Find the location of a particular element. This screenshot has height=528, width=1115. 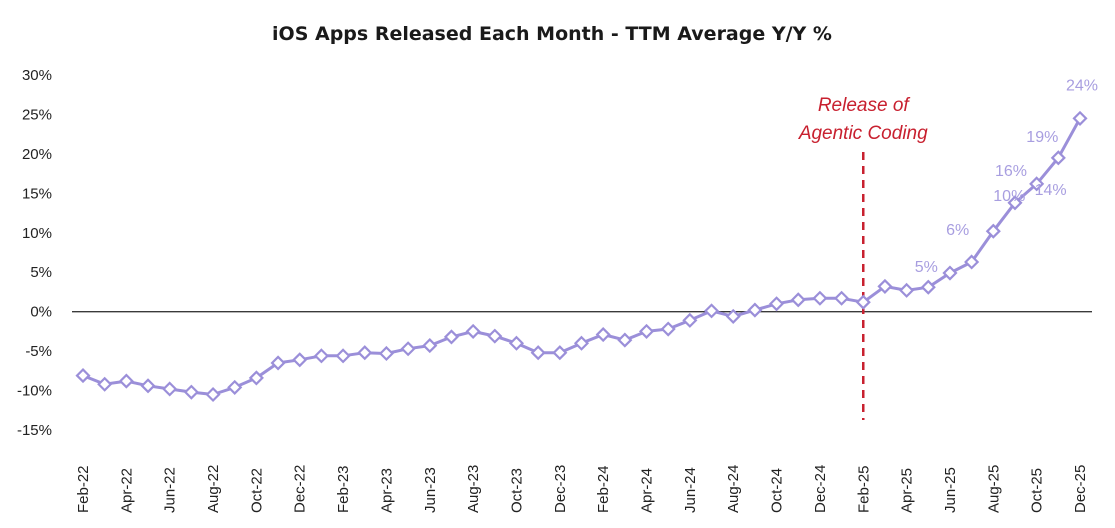

x-tick-label: Apr-22 is located at coordinates (126, 490).